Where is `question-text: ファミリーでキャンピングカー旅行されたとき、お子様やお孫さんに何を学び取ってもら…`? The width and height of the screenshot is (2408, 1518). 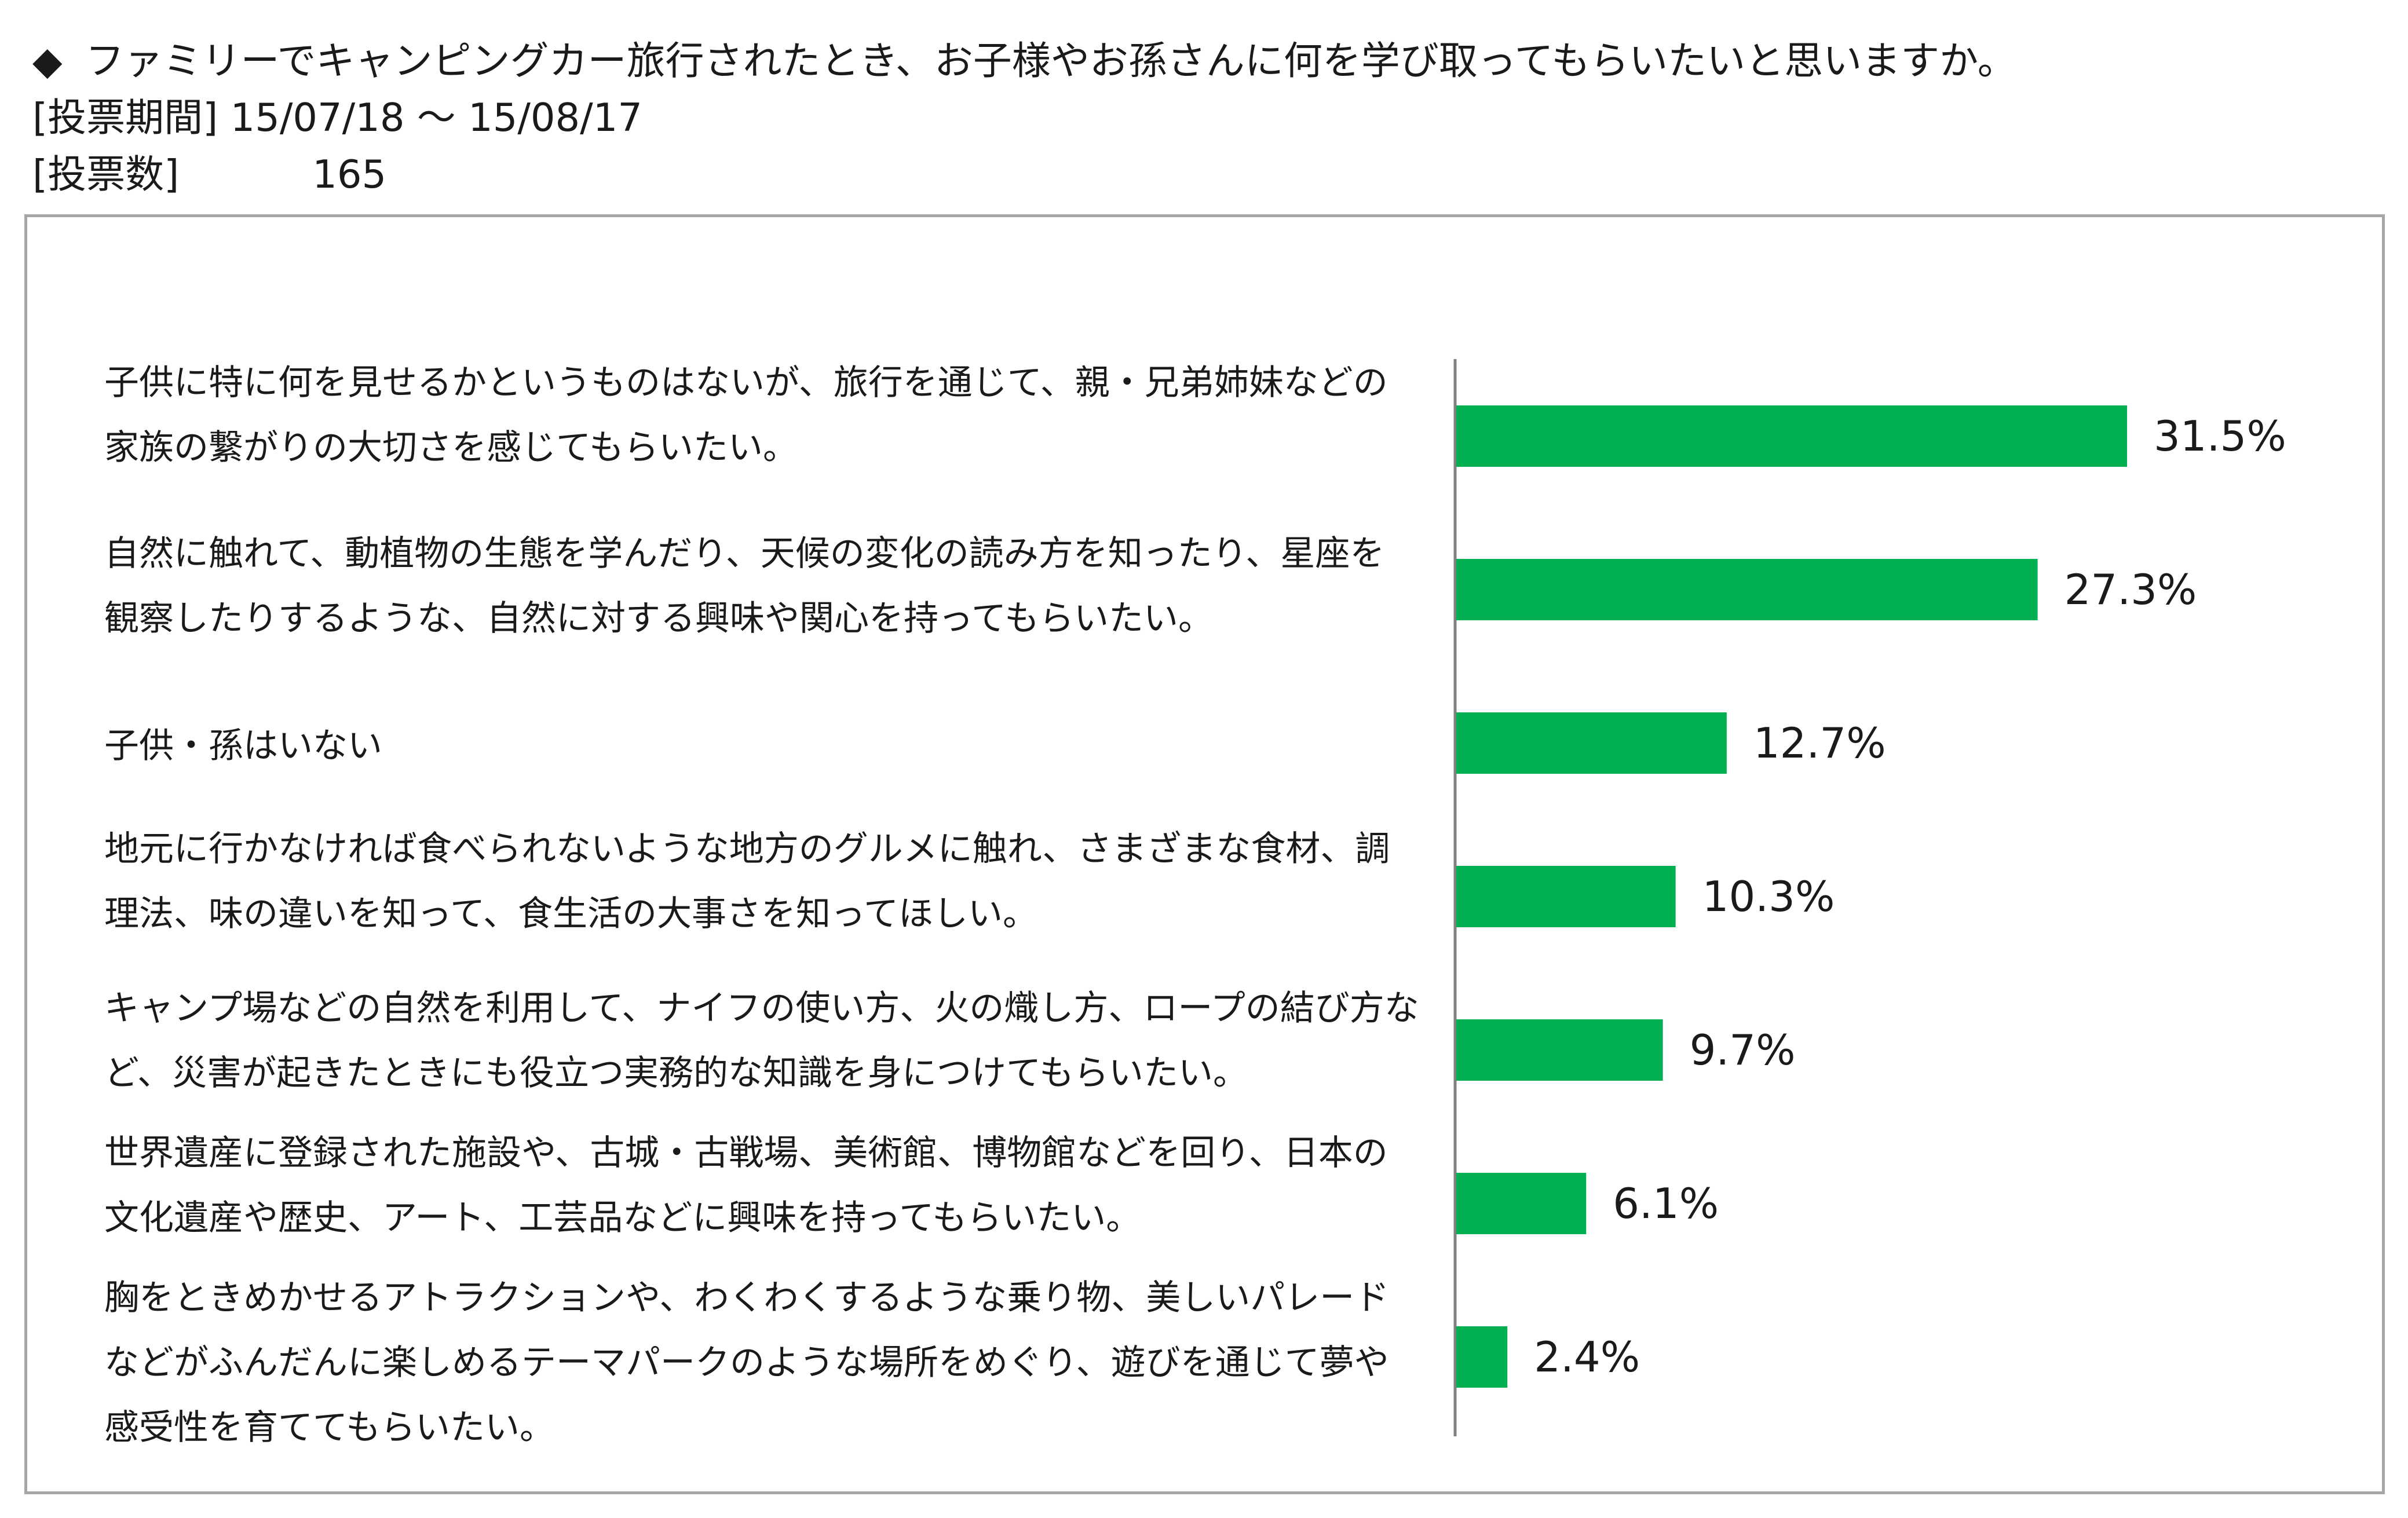
question-text: ファミリーでキャンピングカー旅行されたとき、お子様やお孫さんに何を学び取ってもら… is located at coordinates (1050, 60).